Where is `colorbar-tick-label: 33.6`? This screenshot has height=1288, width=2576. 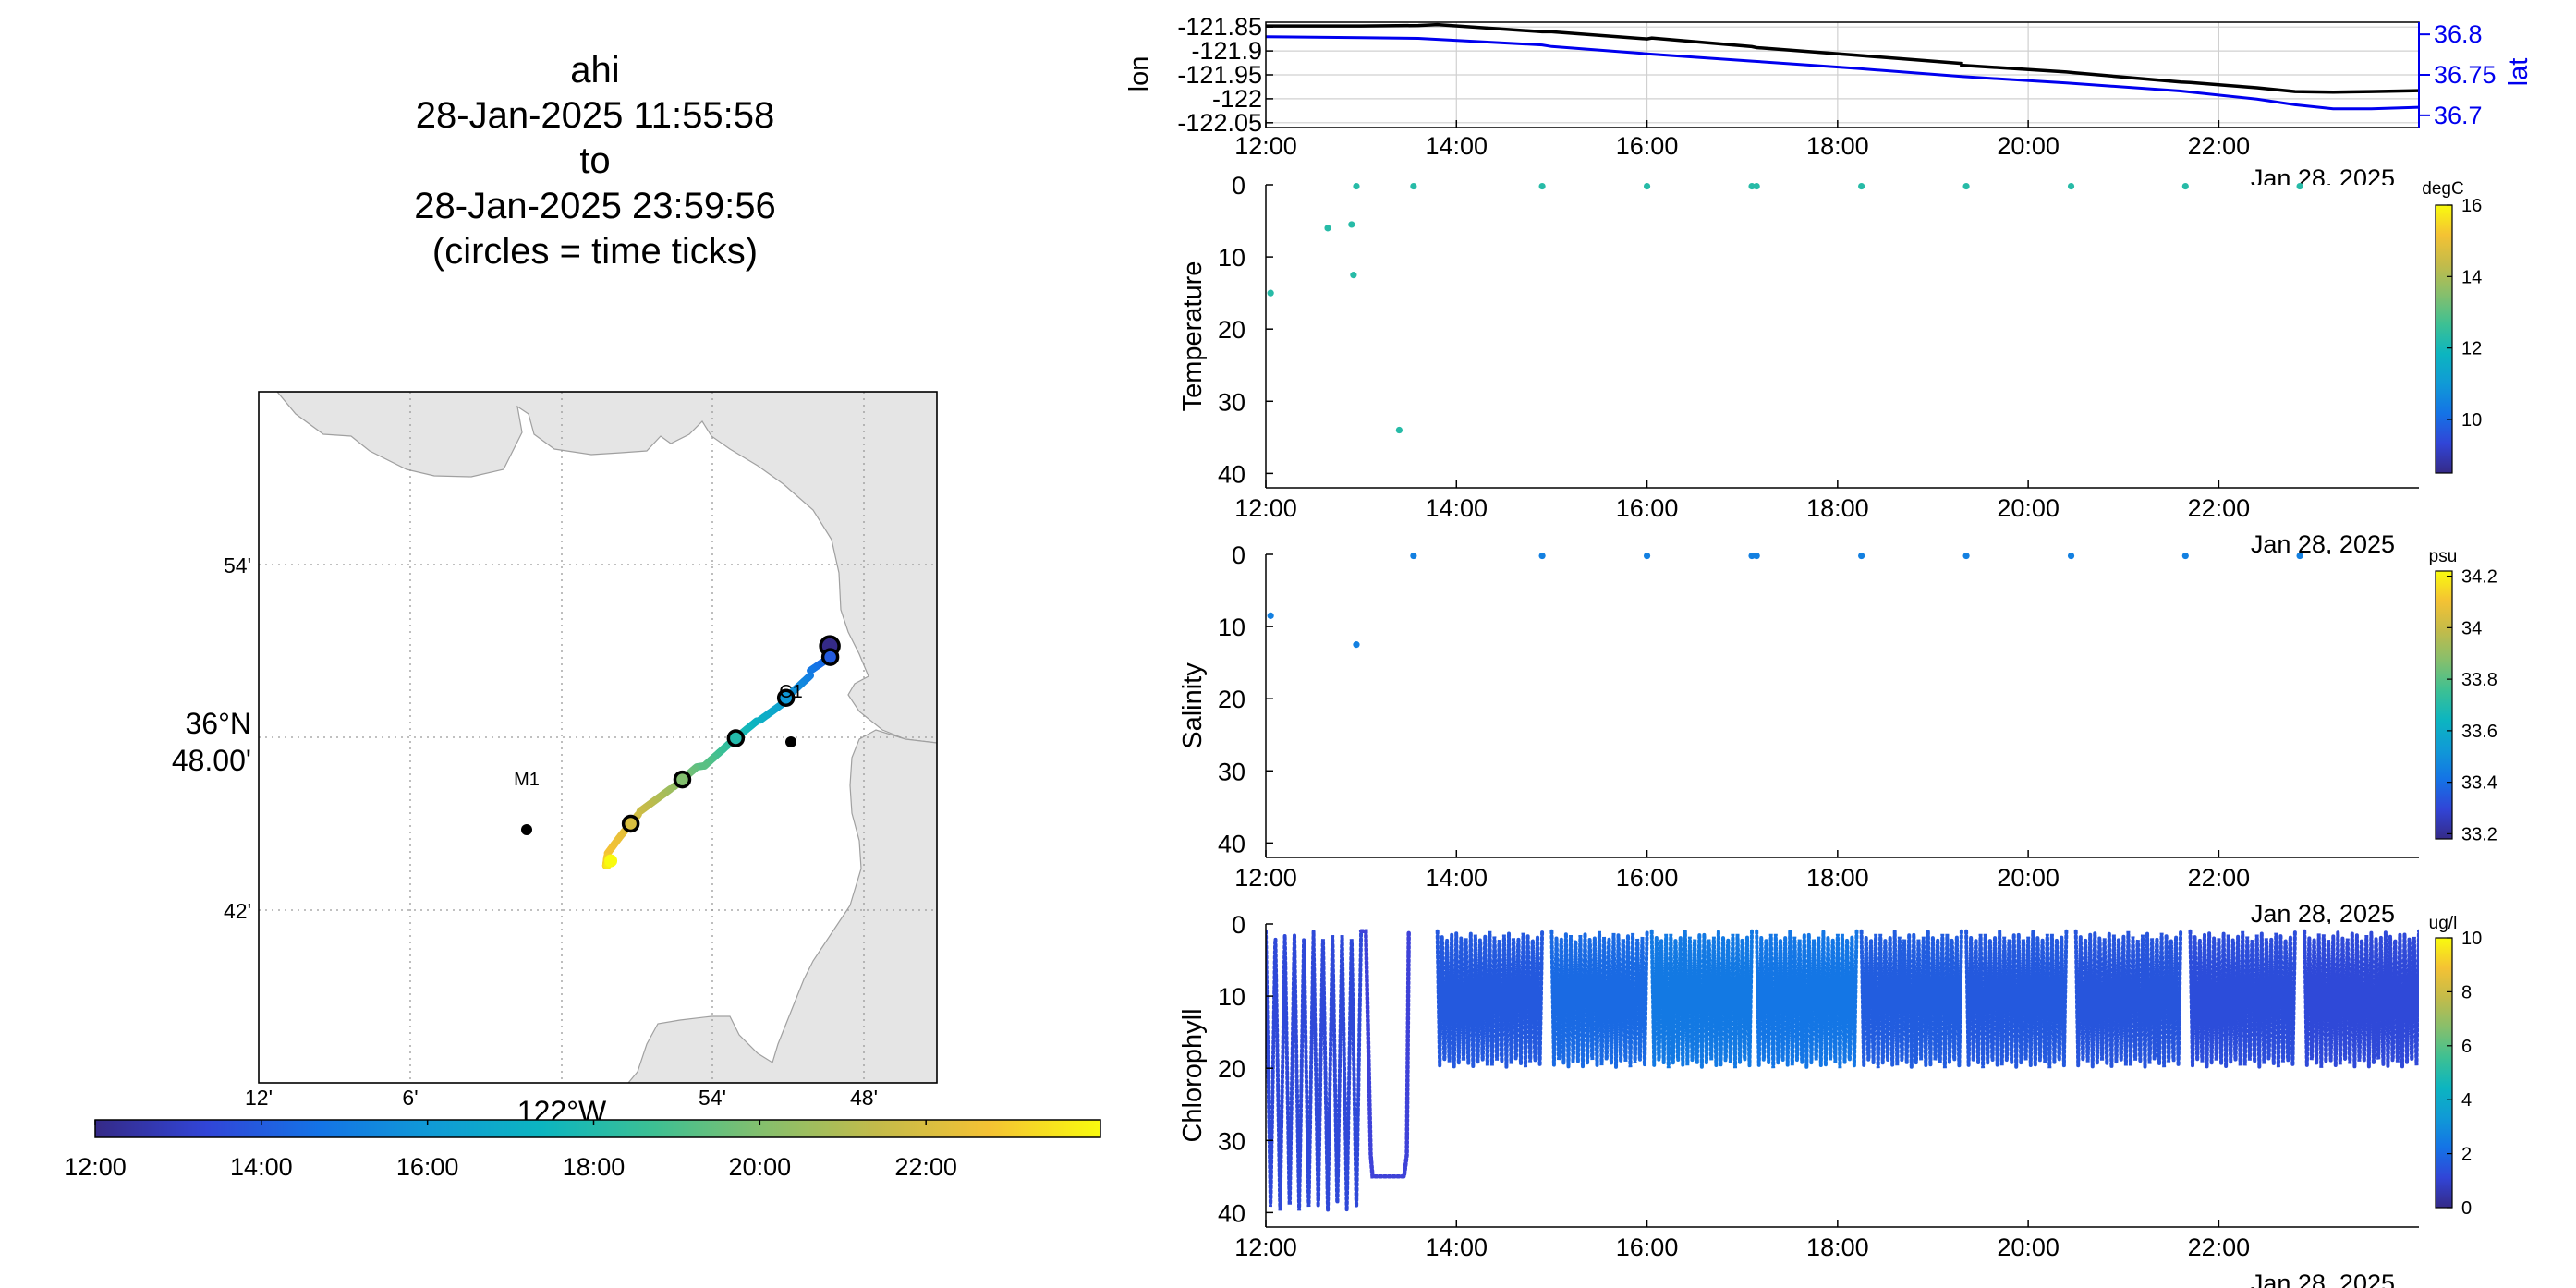
colorbar-tick-label: 33.6 is located at coordinates (2479, 732).